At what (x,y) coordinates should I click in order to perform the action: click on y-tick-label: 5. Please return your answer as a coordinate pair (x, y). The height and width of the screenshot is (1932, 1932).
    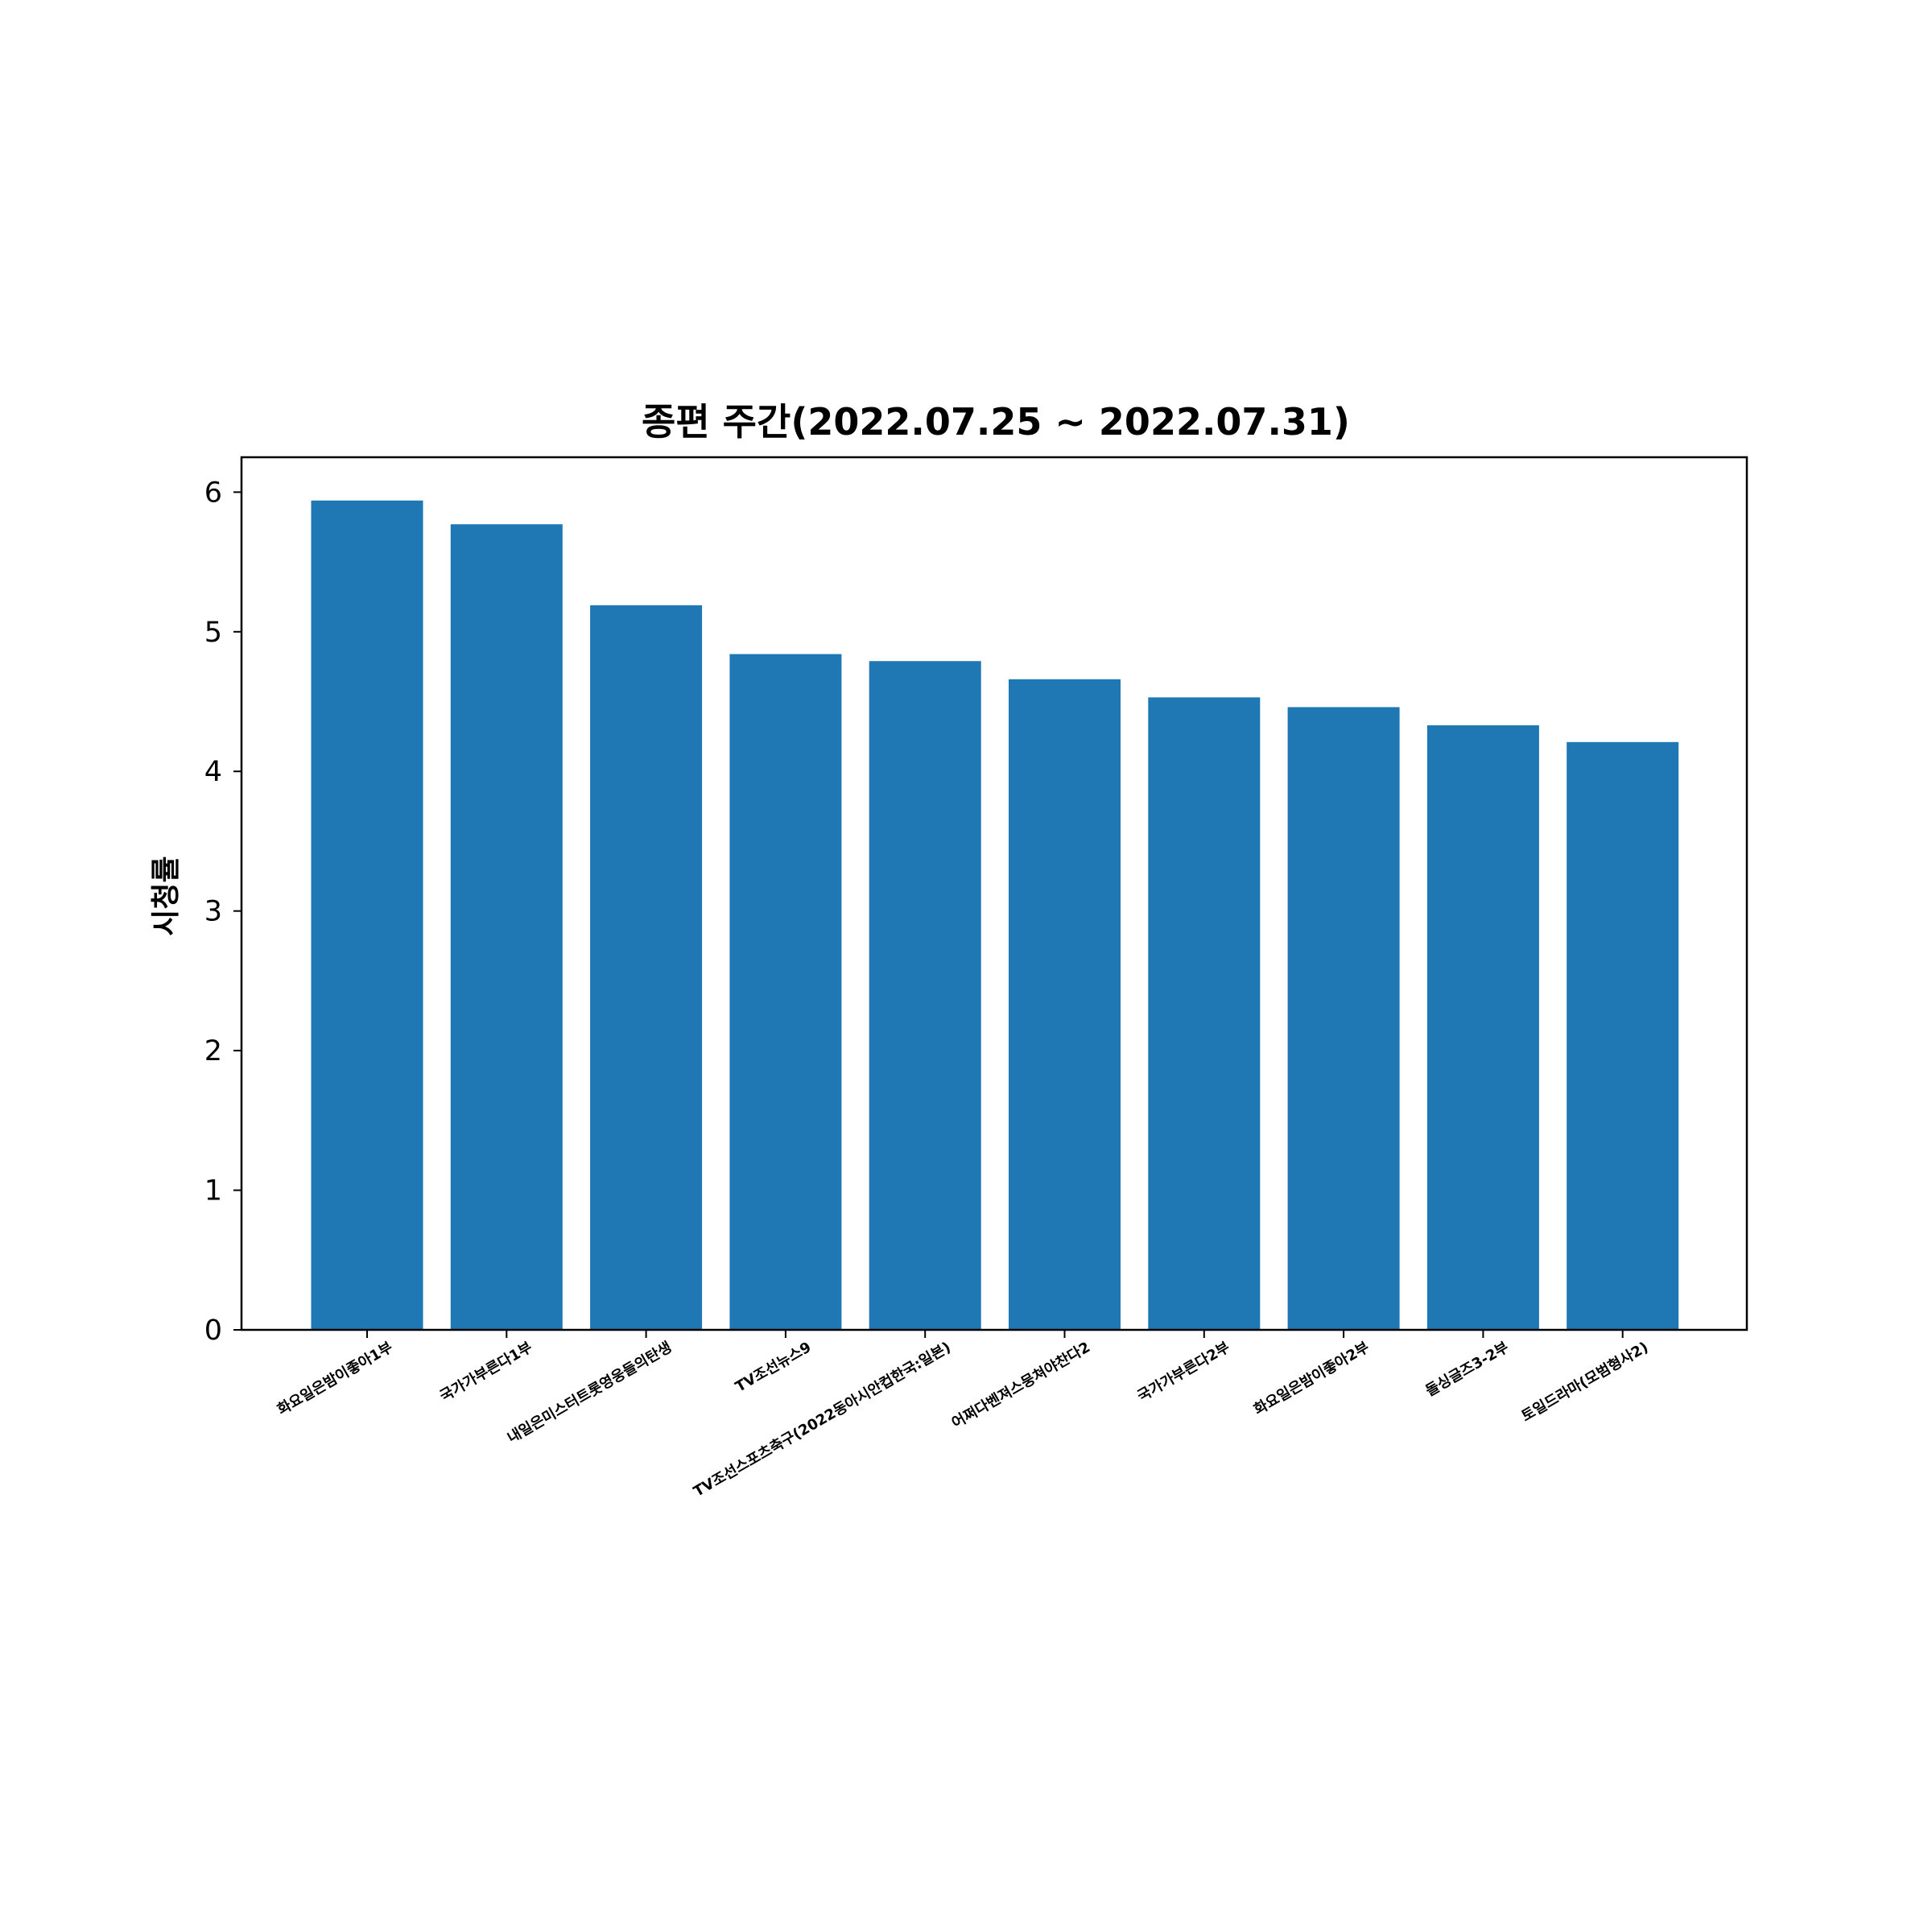
    Looking at the image, I should click on (213, 633).